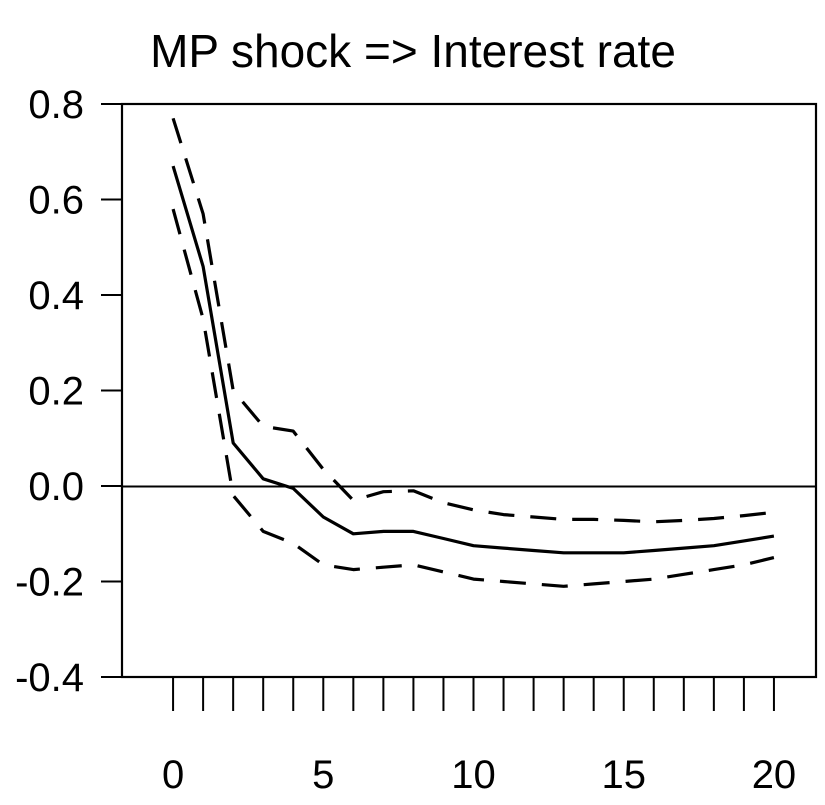  I want to click on x-axis: 0 5 10 15 20, so click(479, 737).